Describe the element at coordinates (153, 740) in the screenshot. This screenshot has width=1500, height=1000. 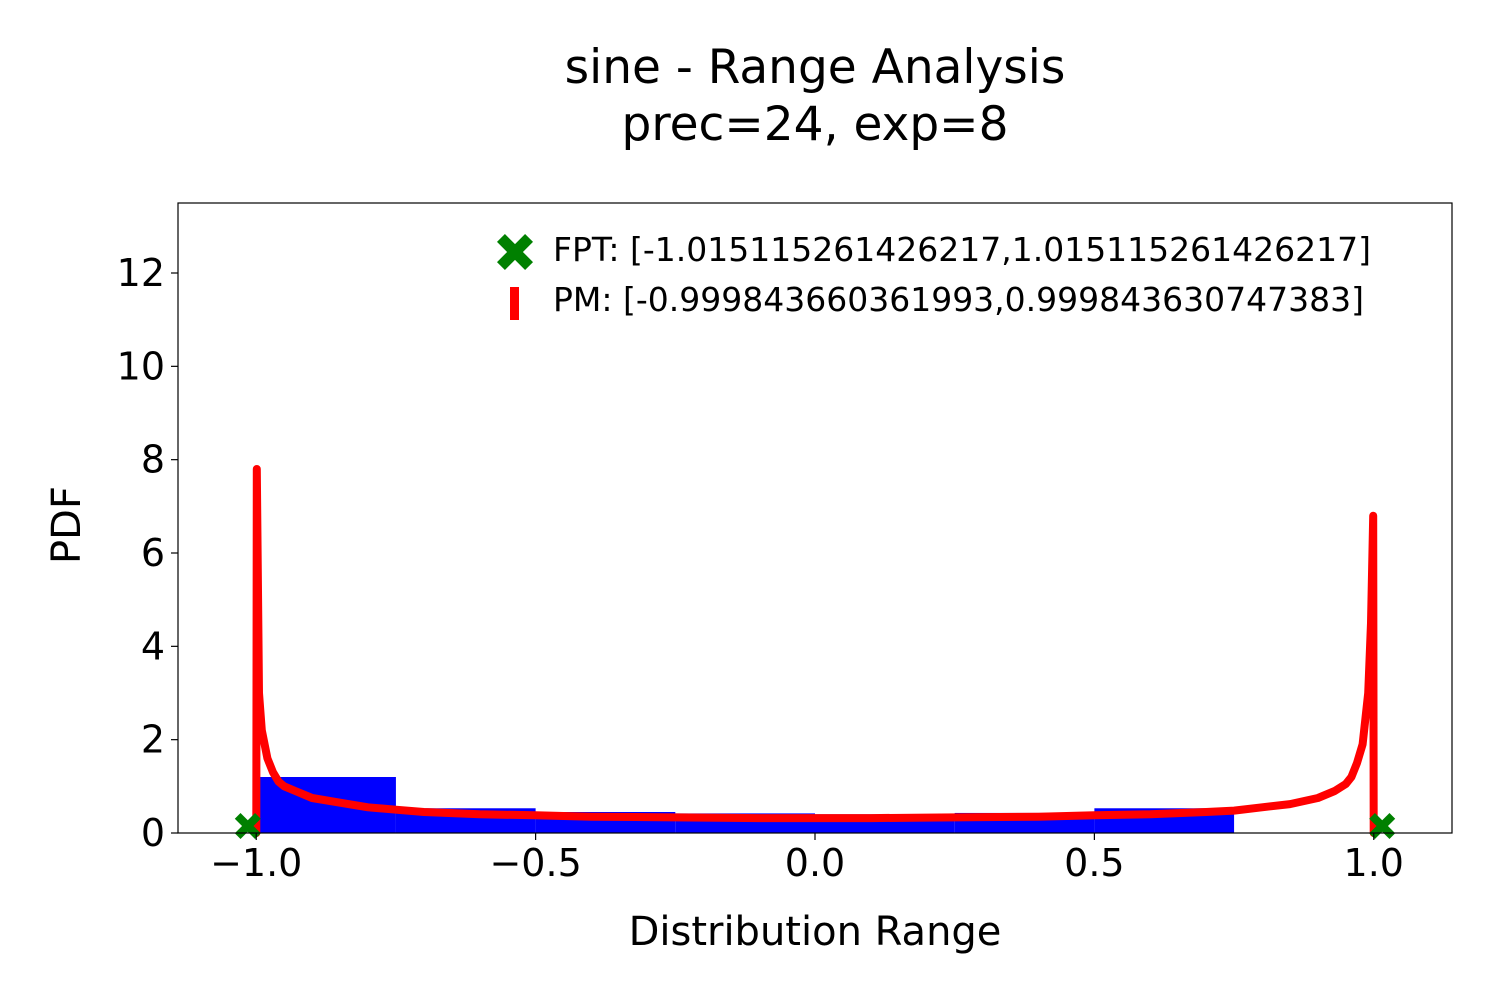
I see `y-tick-label: 2` at that location.